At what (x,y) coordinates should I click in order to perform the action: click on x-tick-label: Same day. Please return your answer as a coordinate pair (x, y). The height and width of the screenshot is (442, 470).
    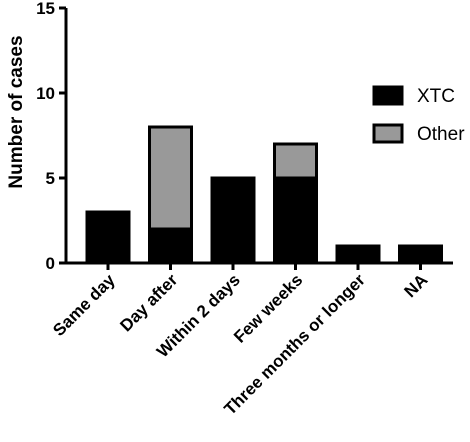
    Looking at the image, I should click on (84, 305).